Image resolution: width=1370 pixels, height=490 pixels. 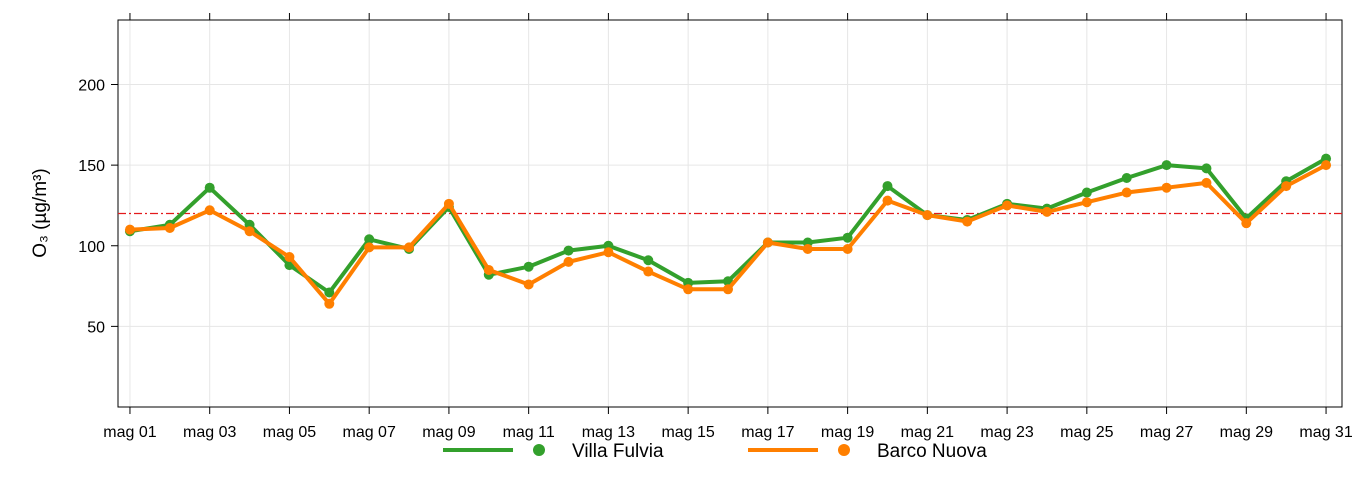 I want to click on y-tick-label: 100, so click(x=91, y=247).